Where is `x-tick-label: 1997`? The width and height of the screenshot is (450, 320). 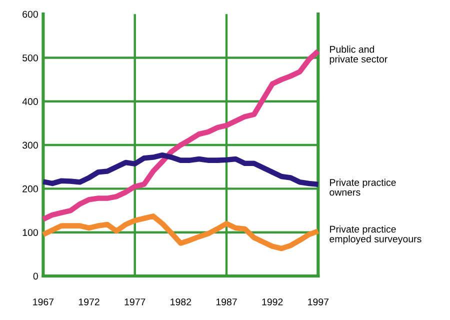 x-tick-label: 1997 is located at coordinates (318, 302).